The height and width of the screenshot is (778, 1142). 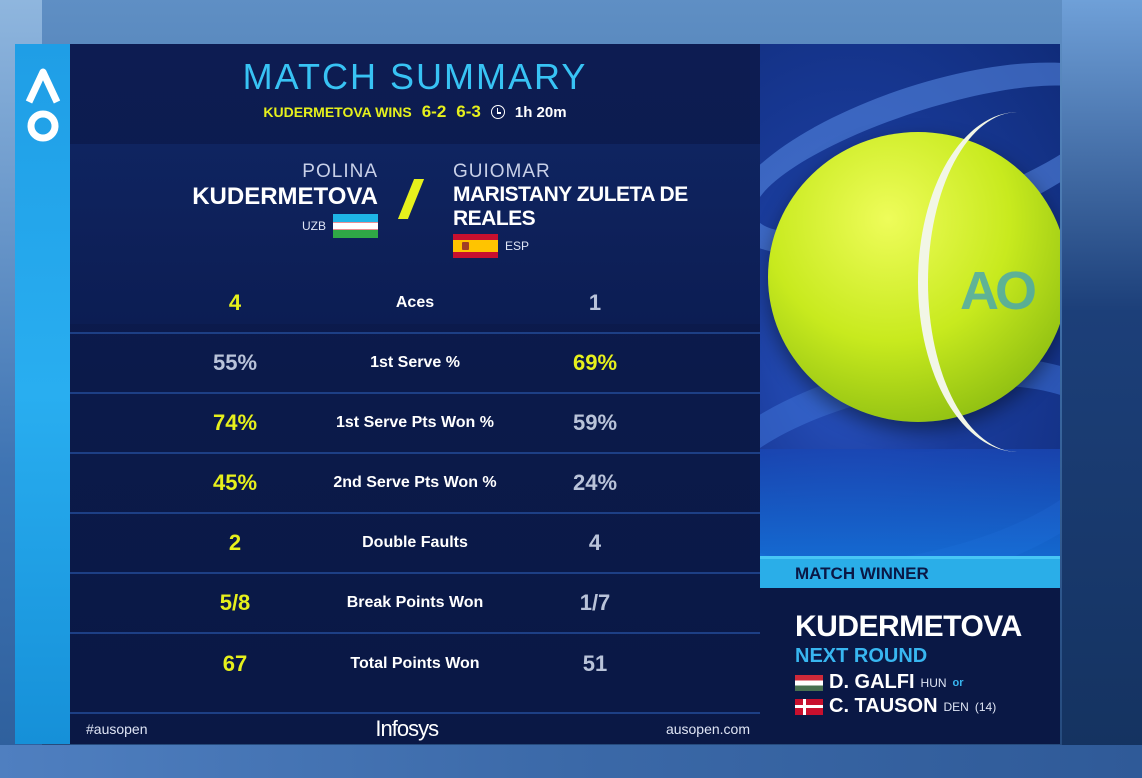 I want to click on match-winner-label: MATCH WINNER, so click(x=862, y=573).